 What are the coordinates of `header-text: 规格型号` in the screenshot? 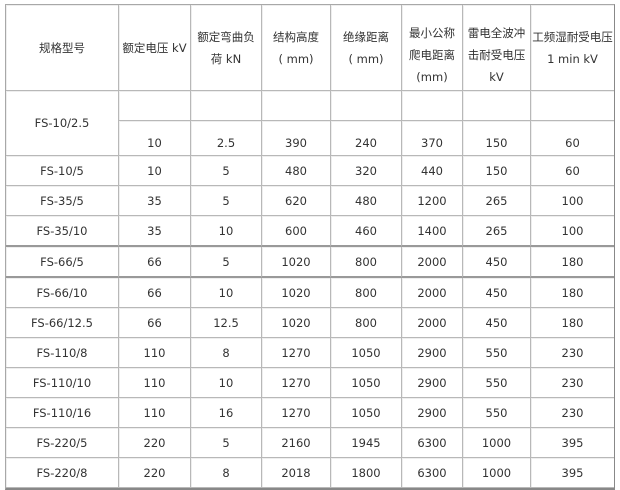 It's located at (62, 47).